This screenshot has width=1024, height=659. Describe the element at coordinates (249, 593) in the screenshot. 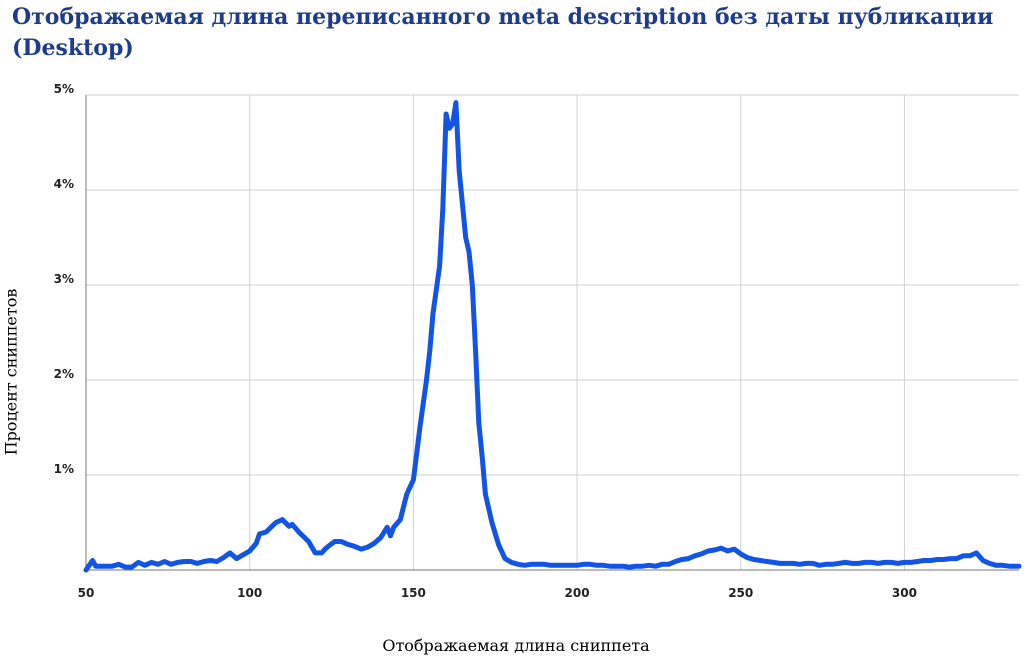

I see `x-tick-label: 100` at that location.